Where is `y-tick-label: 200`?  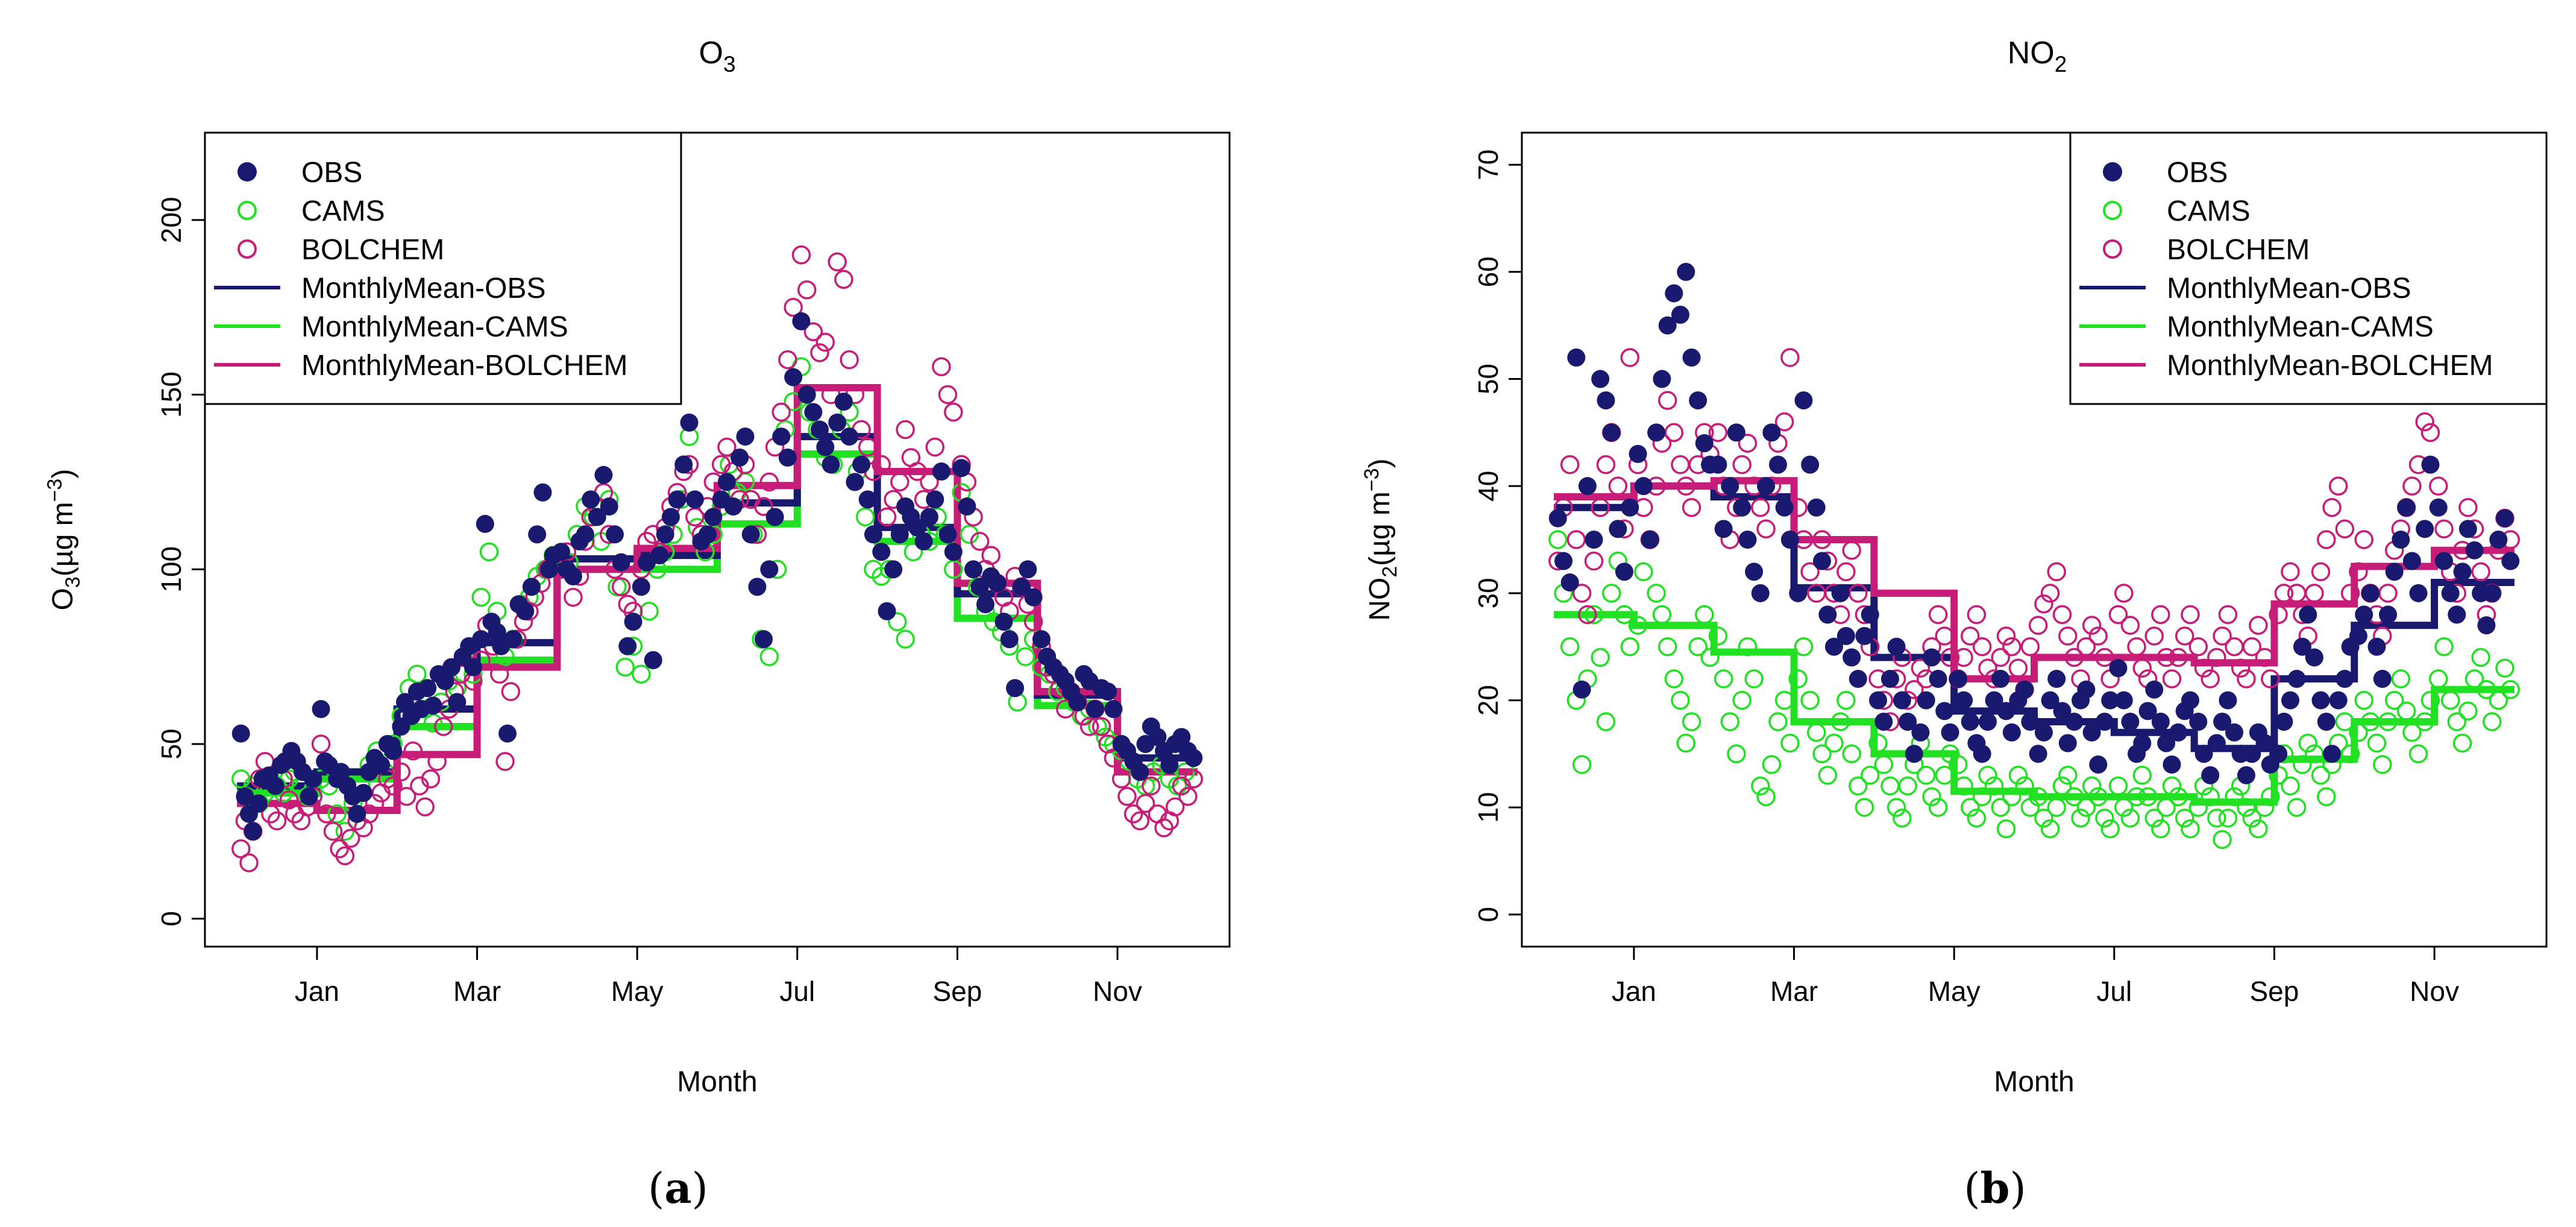
y-tick-label: 200 is located at coordinates (171, 220).